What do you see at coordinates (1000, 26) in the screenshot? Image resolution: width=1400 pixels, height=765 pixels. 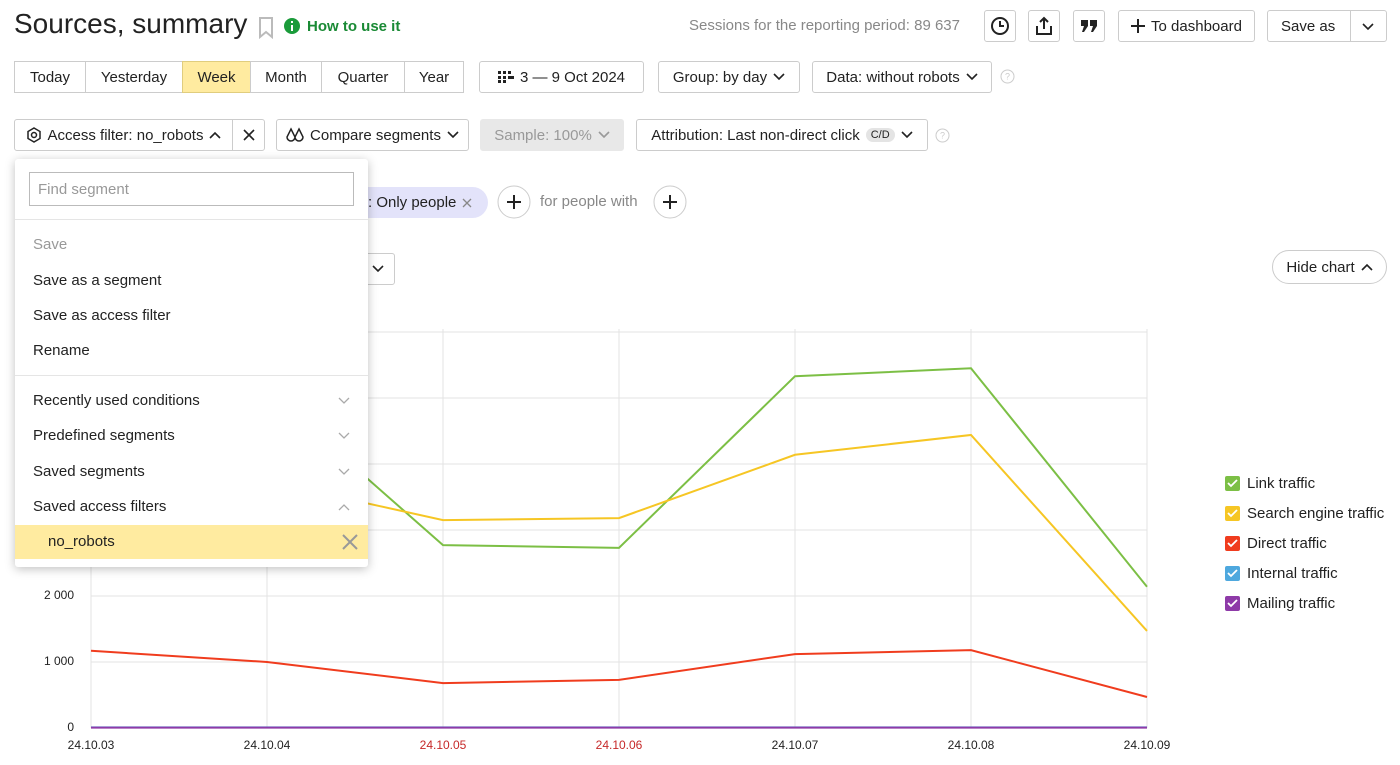 I see `history-button` at bounding box center [1000, 26].